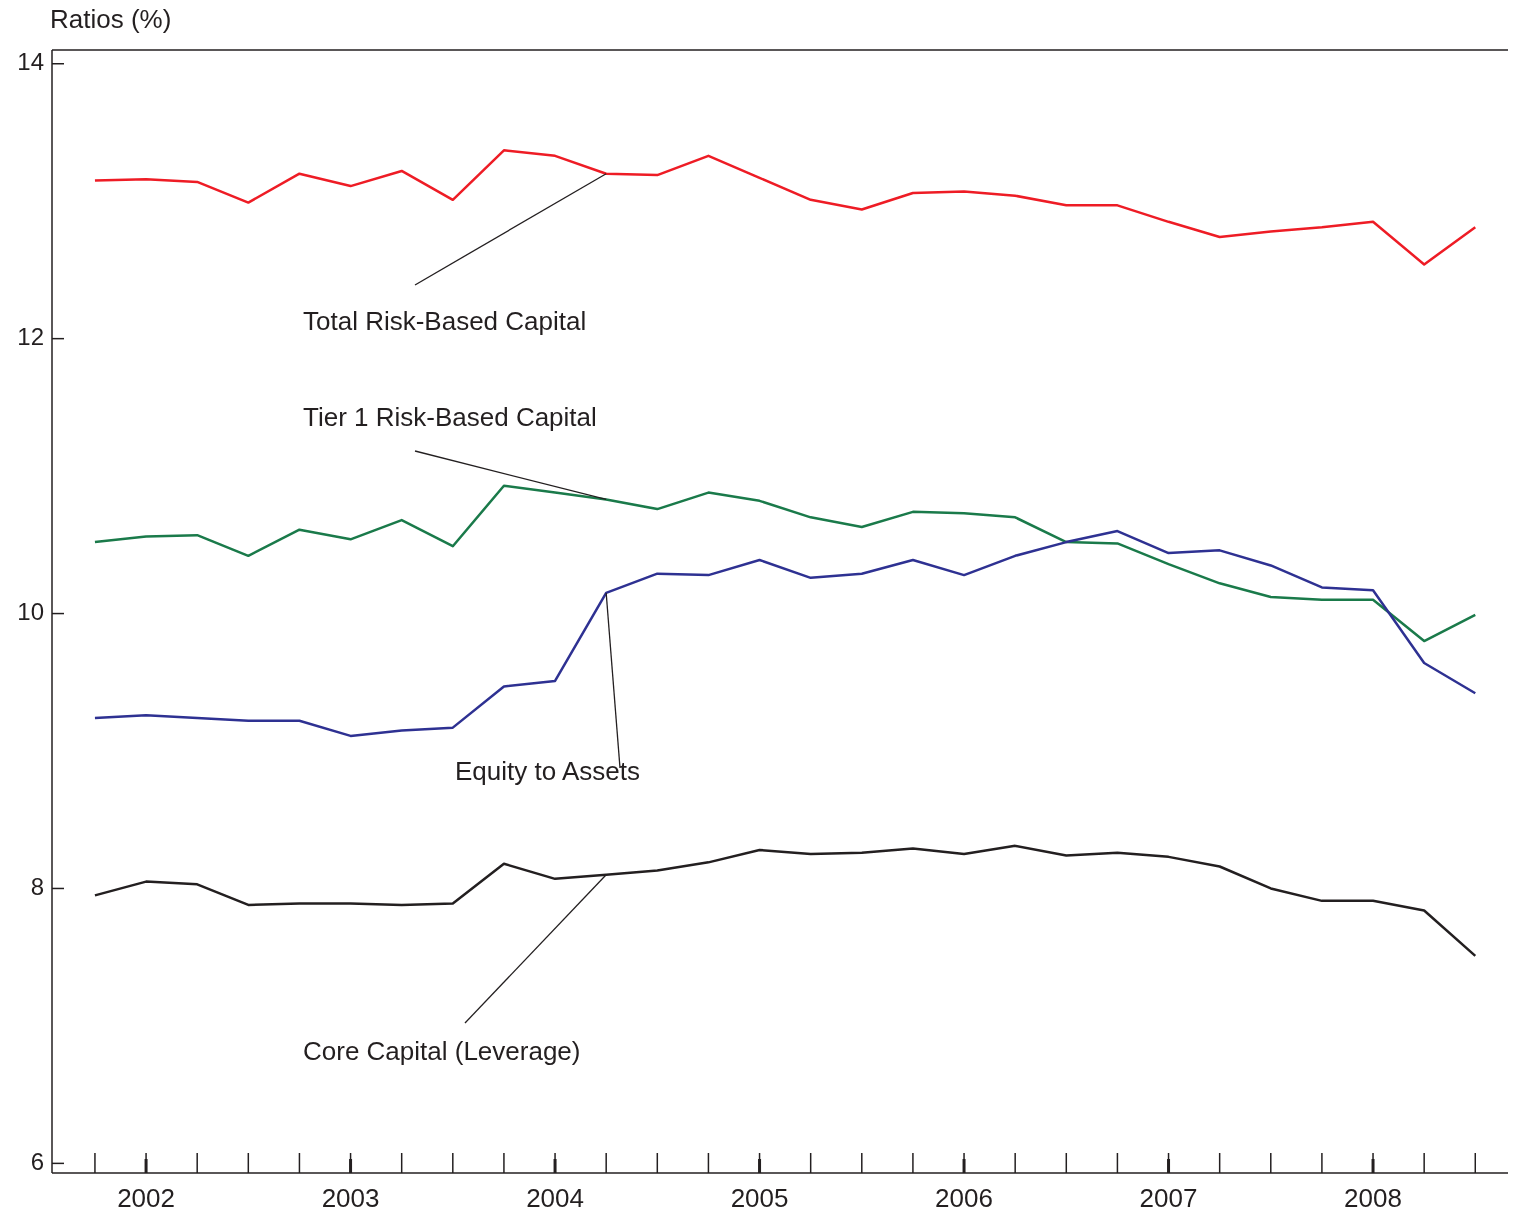 The image size is (1516, 1227). What do you see at coordinates (555, 1198) in the screenshot?
I see `x-tick-label: 2004` at bounding box center [555, 1198].